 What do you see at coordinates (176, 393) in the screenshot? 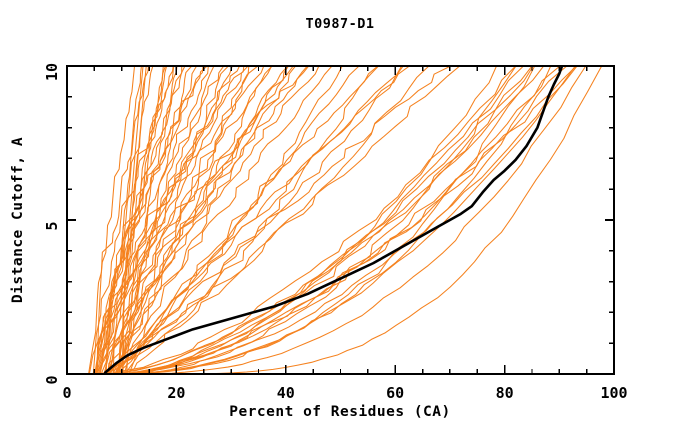
I see `x-tick-label: 20` at bounding box center [176, 393].